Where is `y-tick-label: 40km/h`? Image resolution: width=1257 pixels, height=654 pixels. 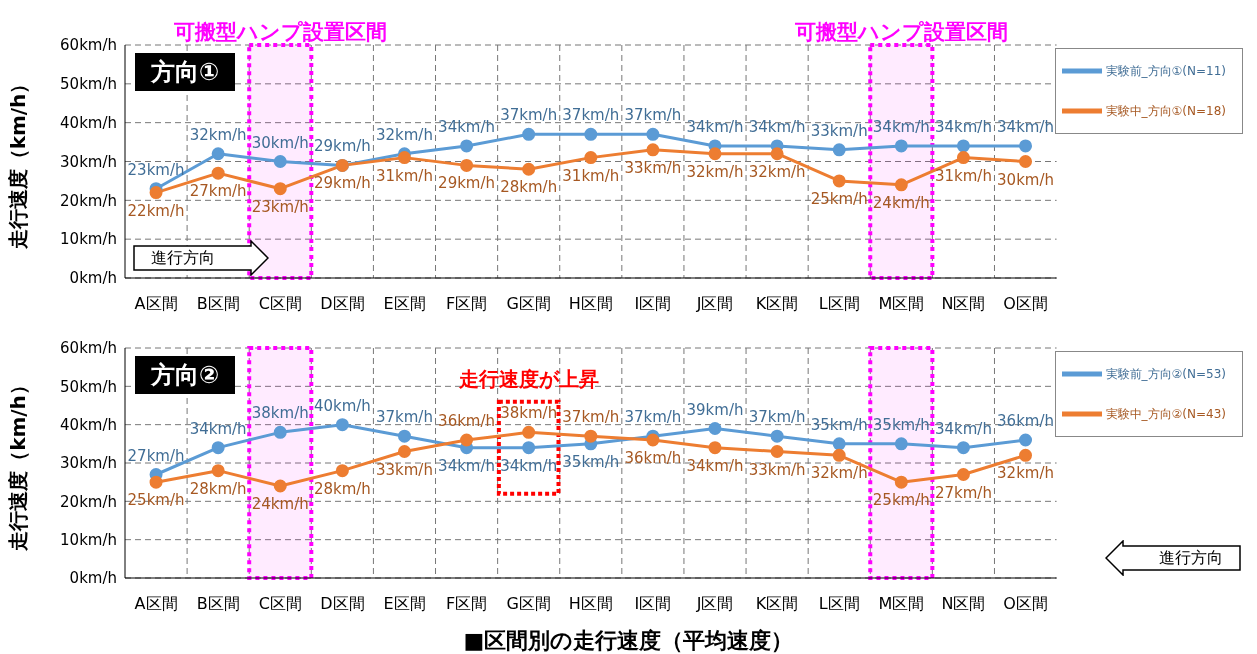 y-tick-label: 40km/h is located at coordinates (88, 424).